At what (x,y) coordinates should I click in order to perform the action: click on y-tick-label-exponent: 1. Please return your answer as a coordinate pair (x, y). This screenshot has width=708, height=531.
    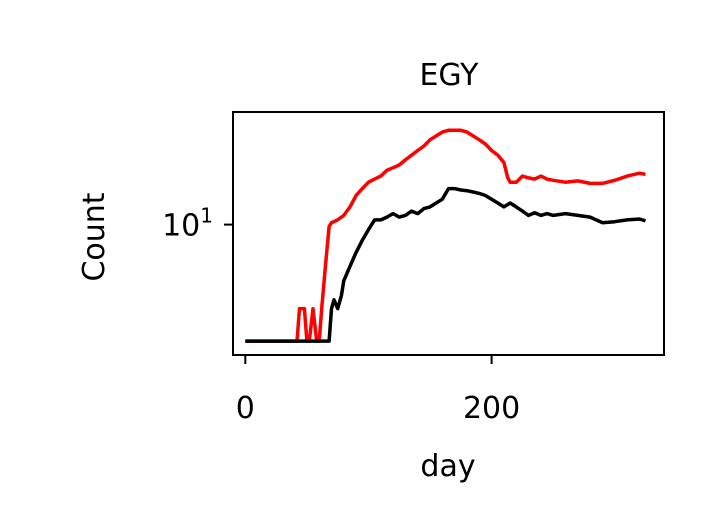
    Looking at the image, I should click on (206, 216).